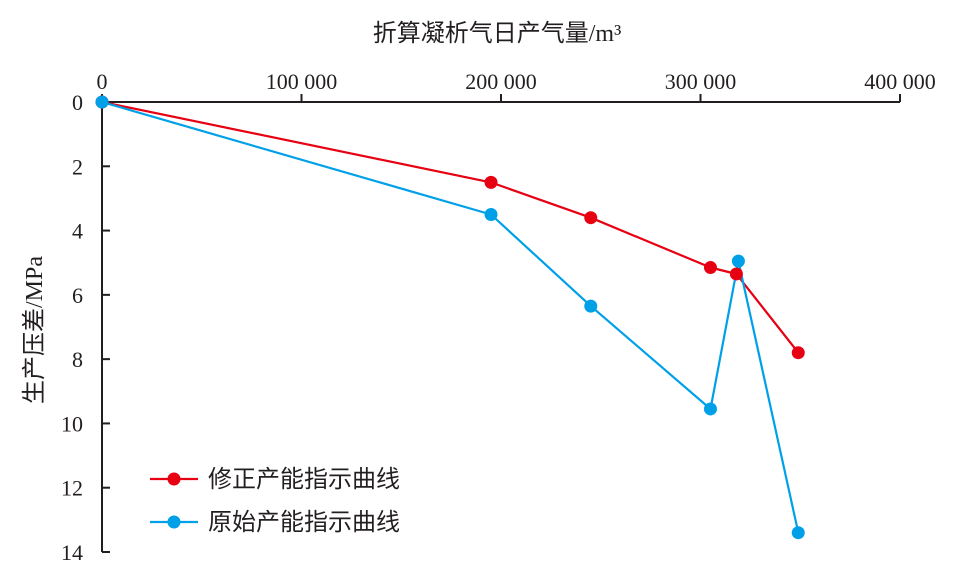 This screenshot has width=978, height=586. Describe the element at coordinates (72, 423) in the screenshot. I see `y-tick-label: 10` at that location.